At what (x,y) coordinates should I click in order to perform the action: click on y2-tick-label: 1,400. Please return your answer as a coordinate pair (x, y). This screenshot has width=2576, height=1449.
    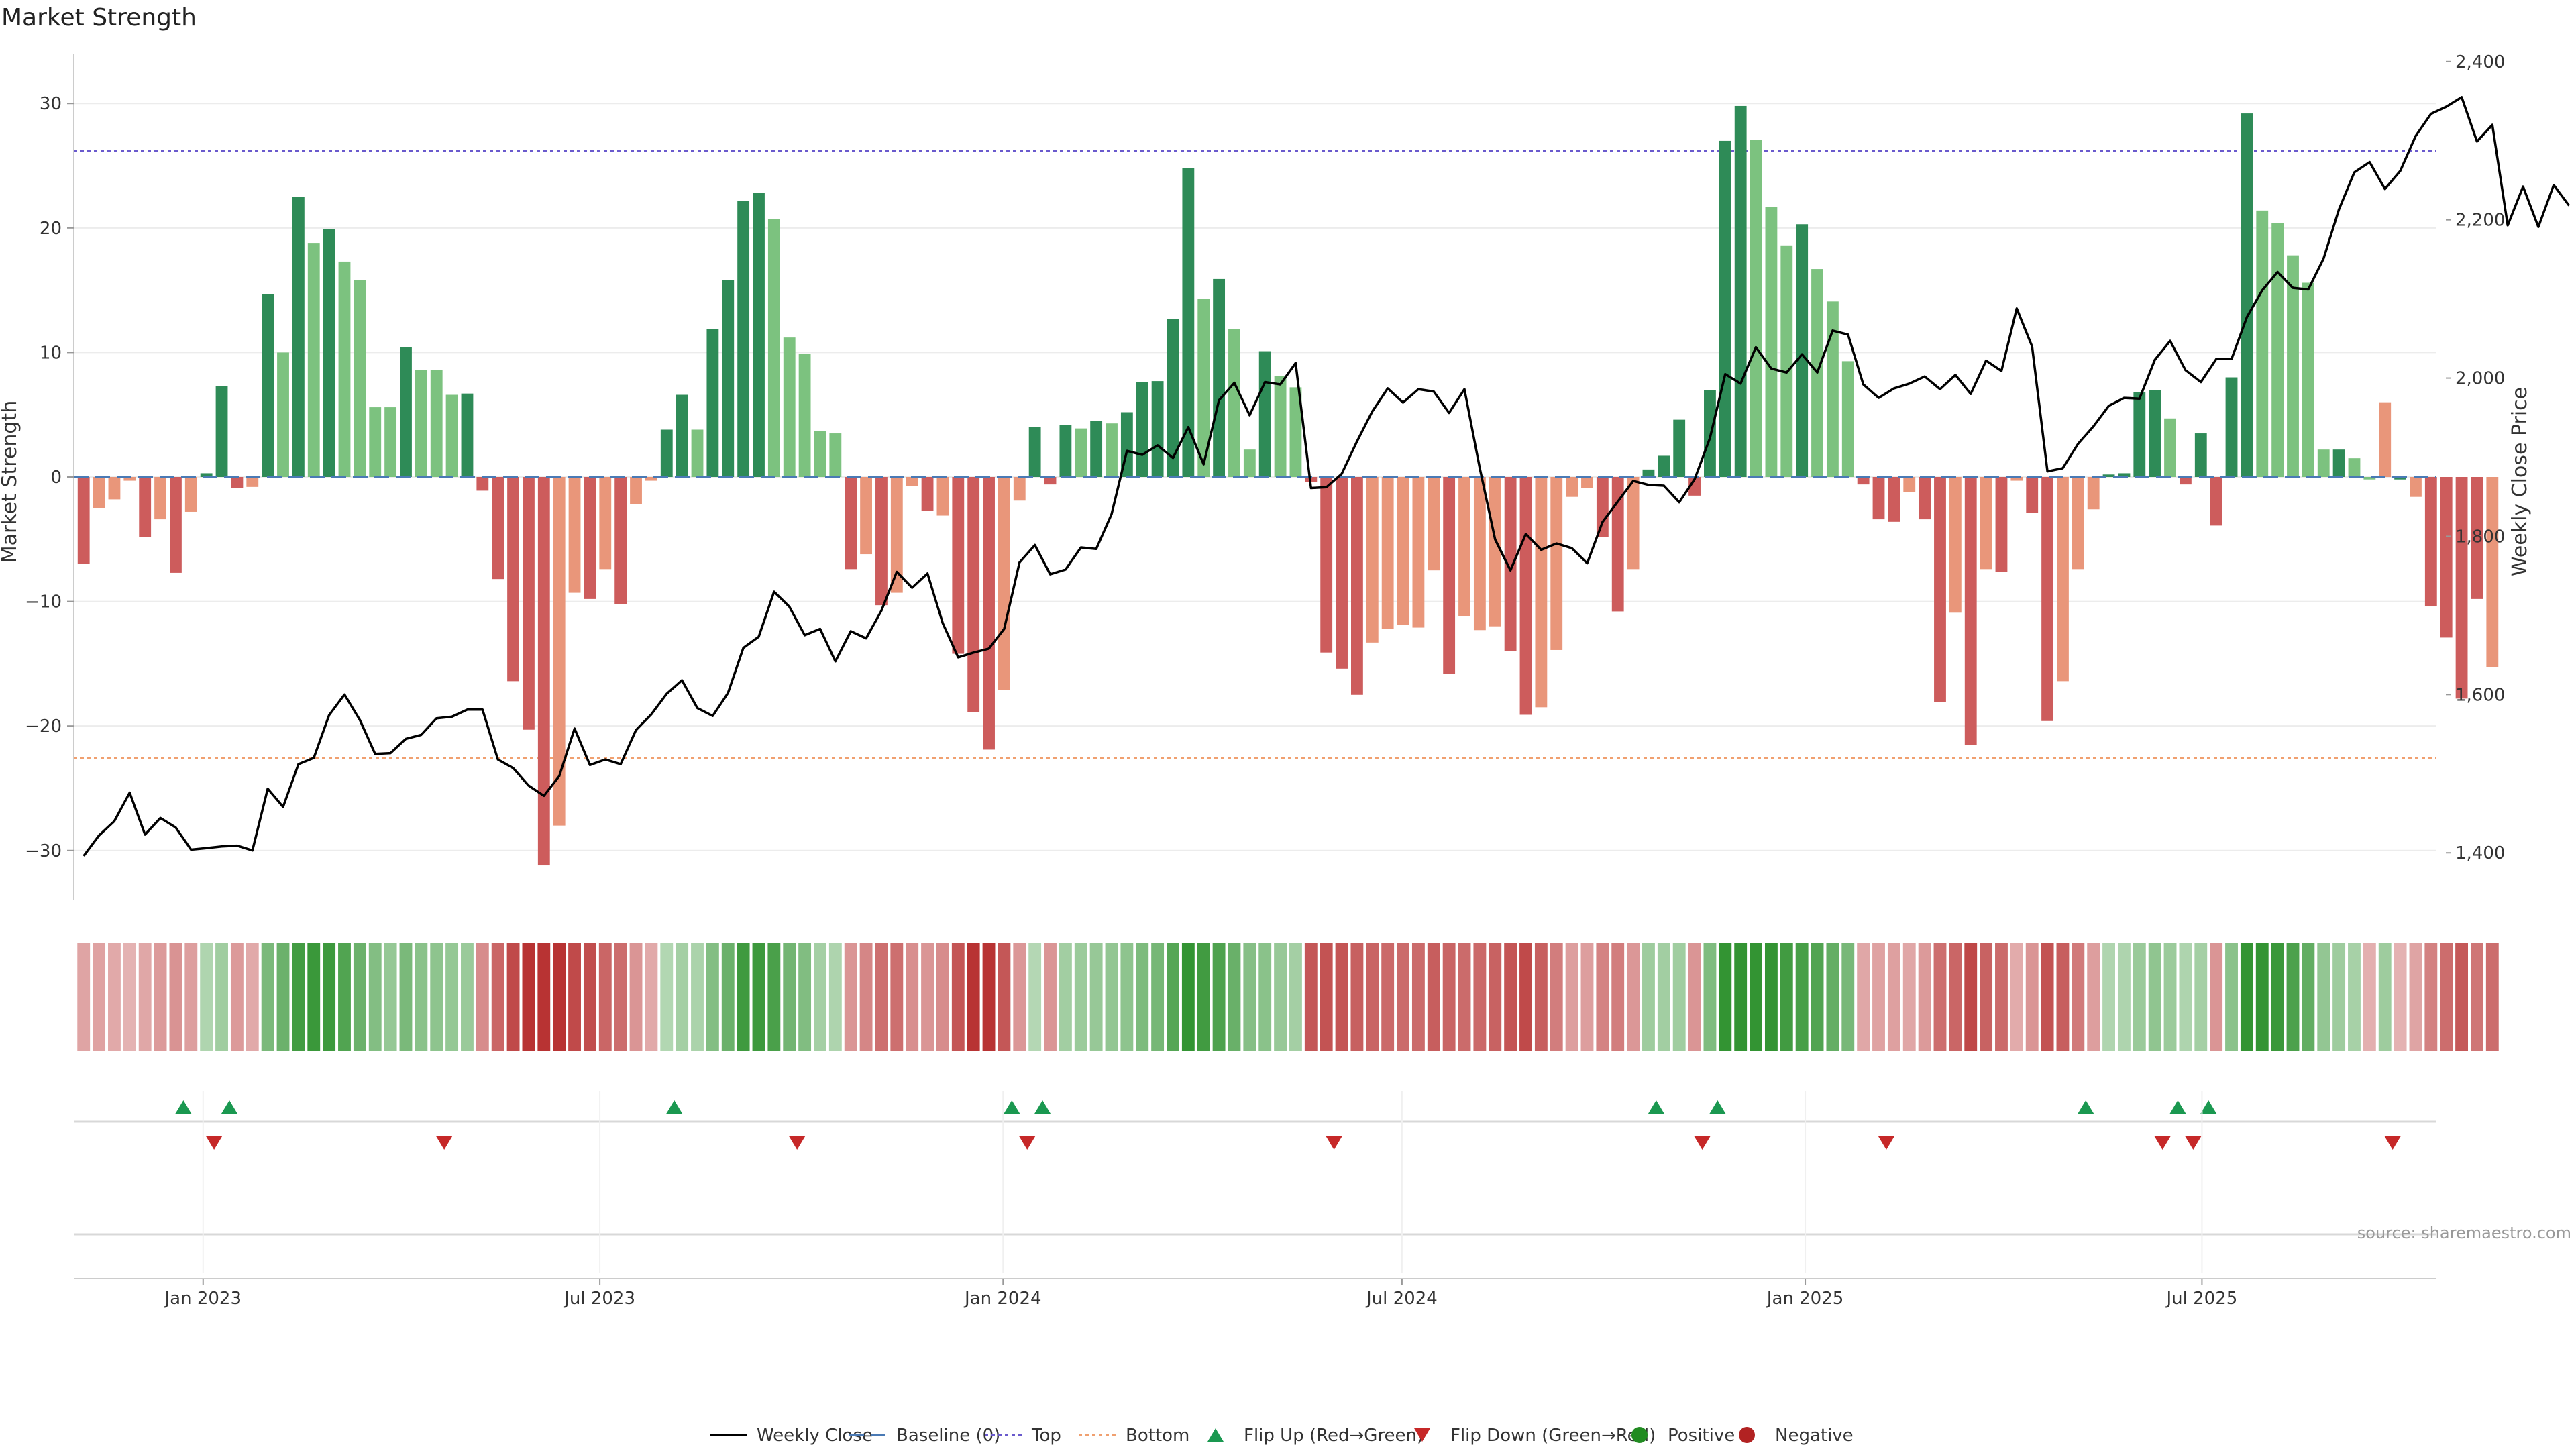
    Looking at the image, I should click on (2480, 853).